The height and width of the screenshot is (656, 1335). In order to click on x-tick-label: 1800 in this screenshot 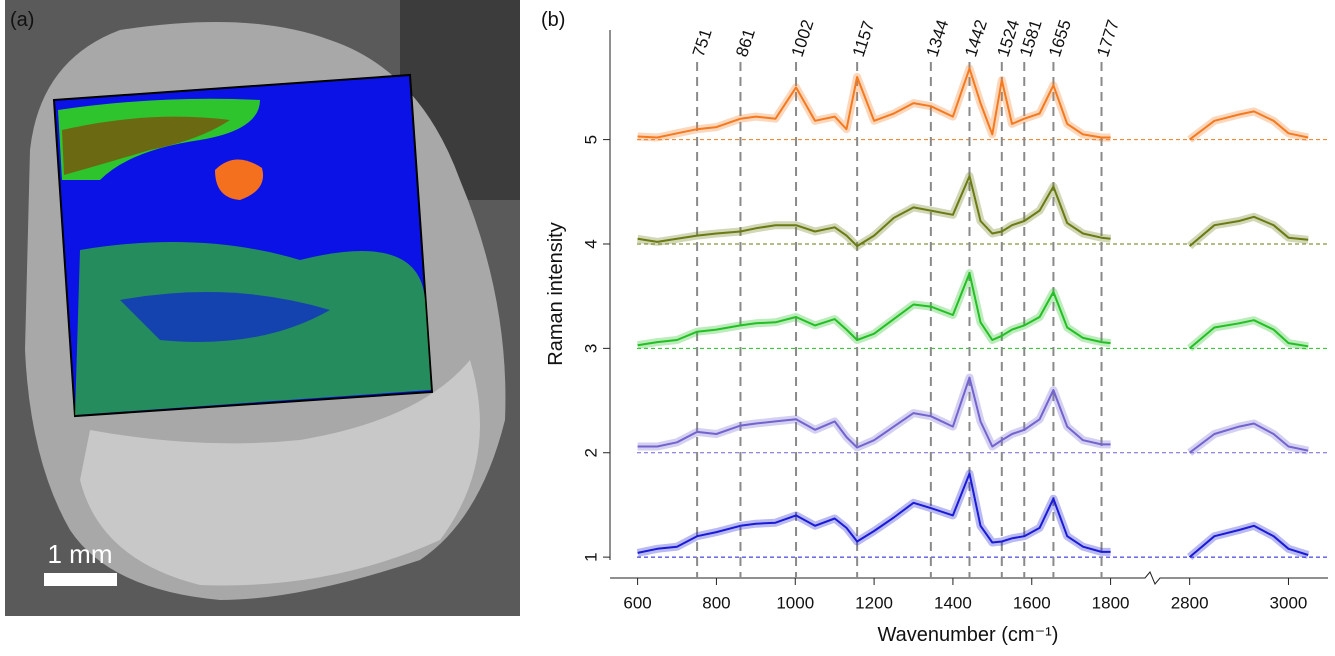, I will do `click(1111, 602)`.